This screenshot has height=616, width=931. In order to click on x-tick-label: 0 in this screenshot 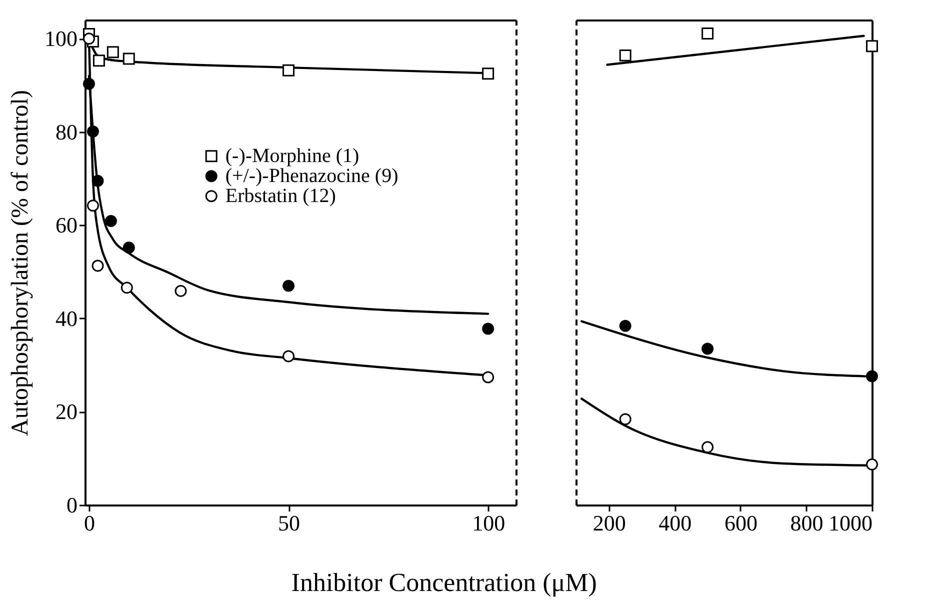, I will do `click(89, 523)`.